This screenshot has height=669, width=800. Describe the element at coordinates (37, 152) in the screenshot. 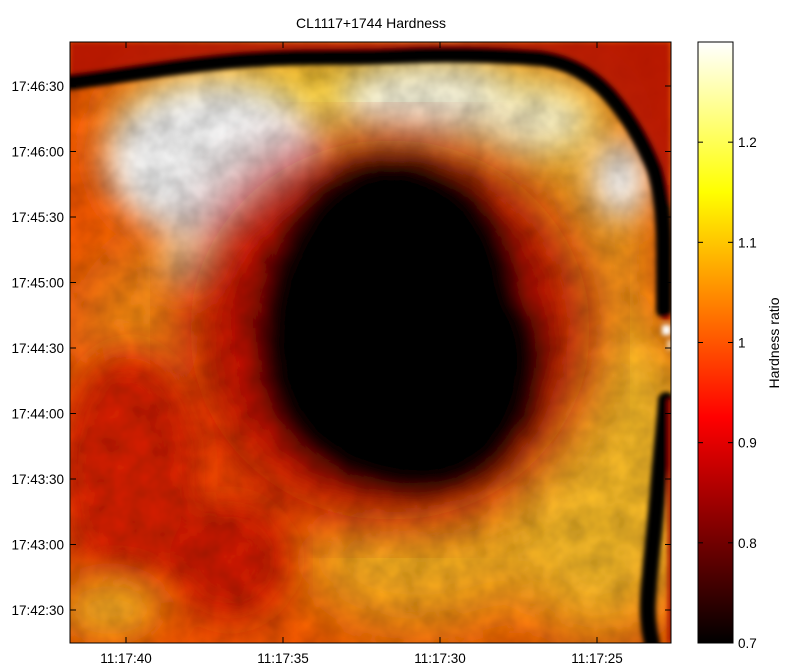

I see `y-tick-label: 17:46:00` at that location.